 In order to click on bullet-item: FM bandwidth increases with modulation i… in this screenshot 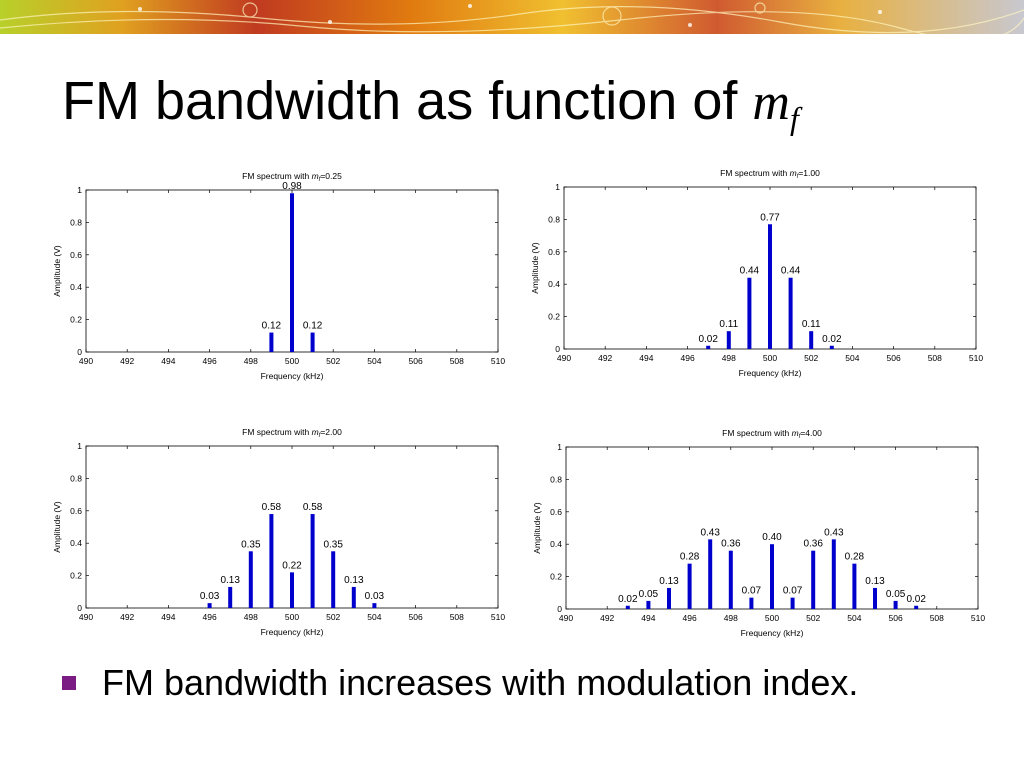, I will do `click(460, 683)`.